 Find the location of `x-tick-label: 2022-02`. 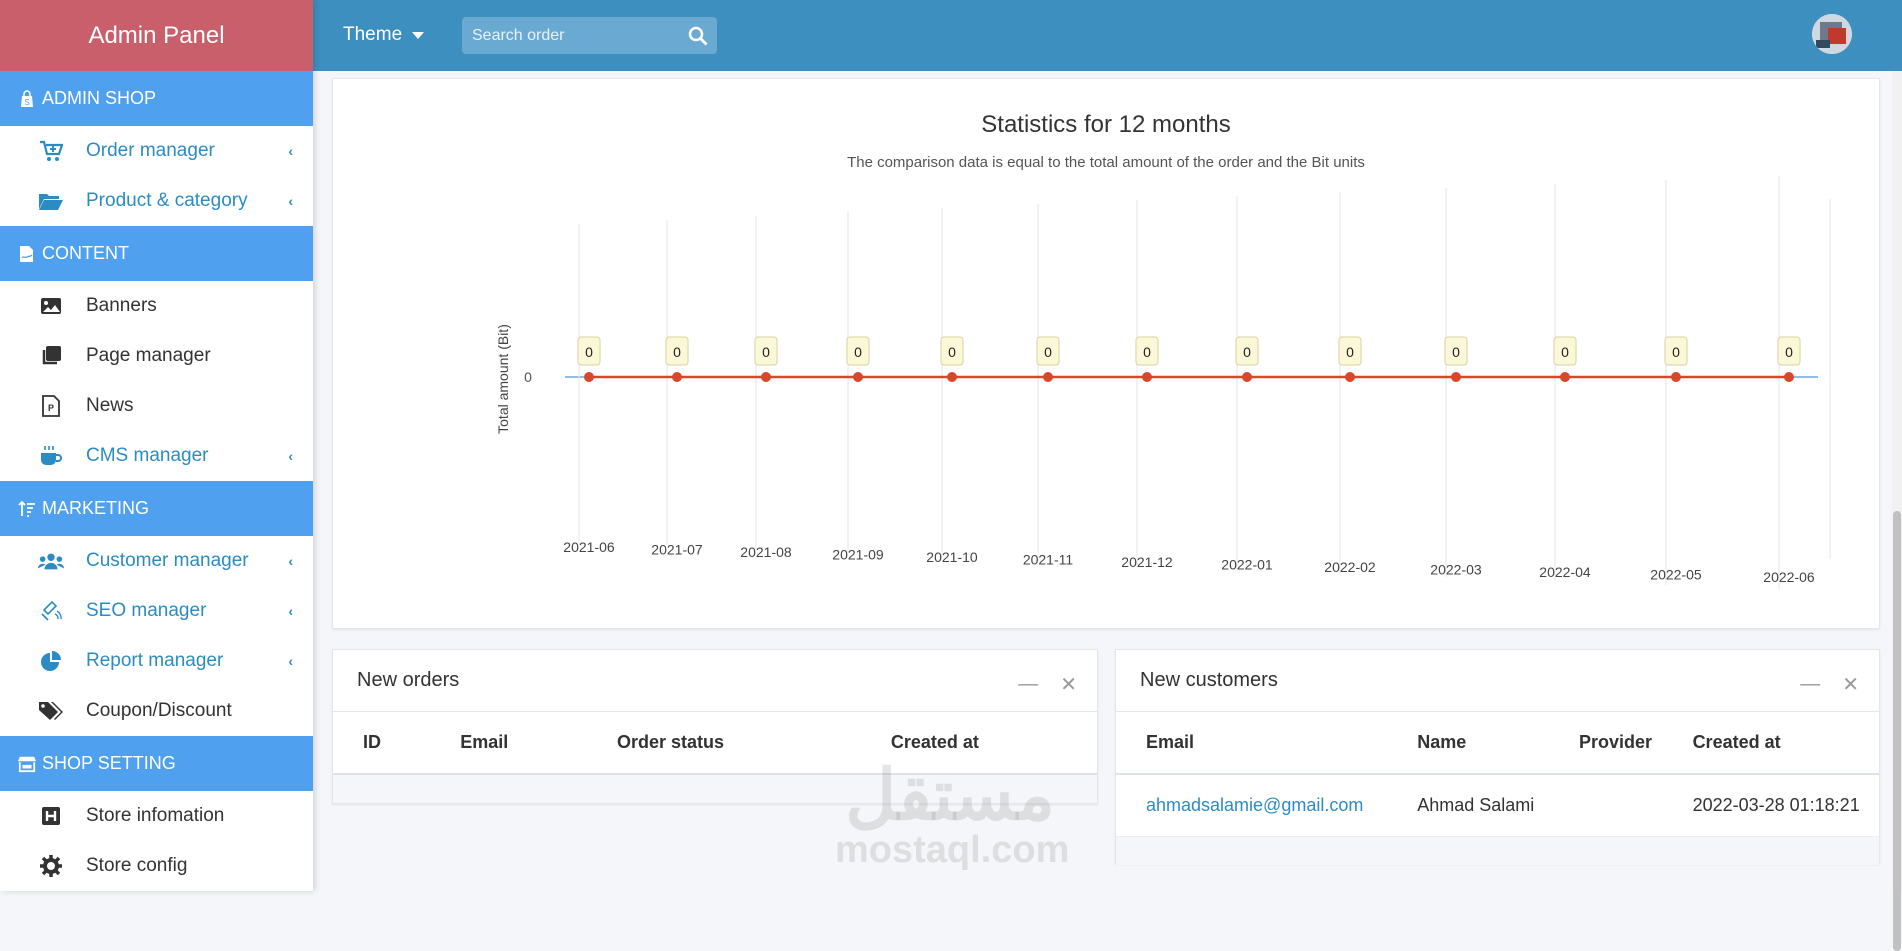

x-tick-label: 2022-02 is located at coordinates (1350, 567).